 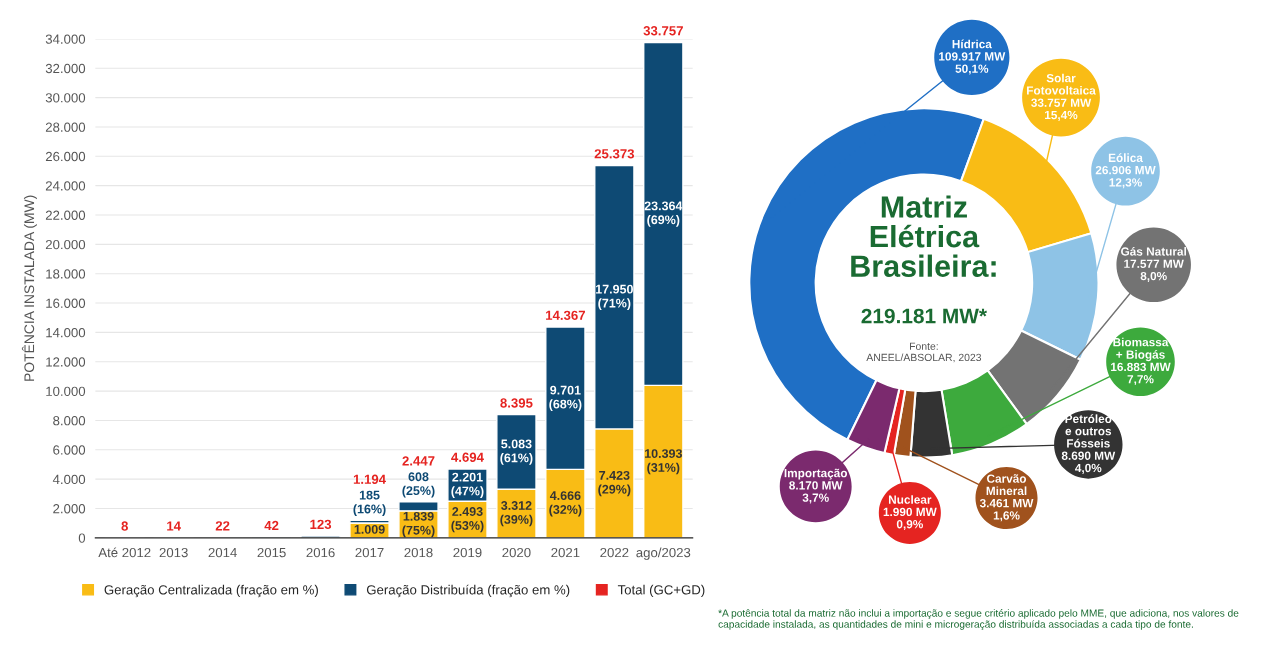 I want to click on data-label: 3.461 MW 1,6%, so click(x=1006, y=510).